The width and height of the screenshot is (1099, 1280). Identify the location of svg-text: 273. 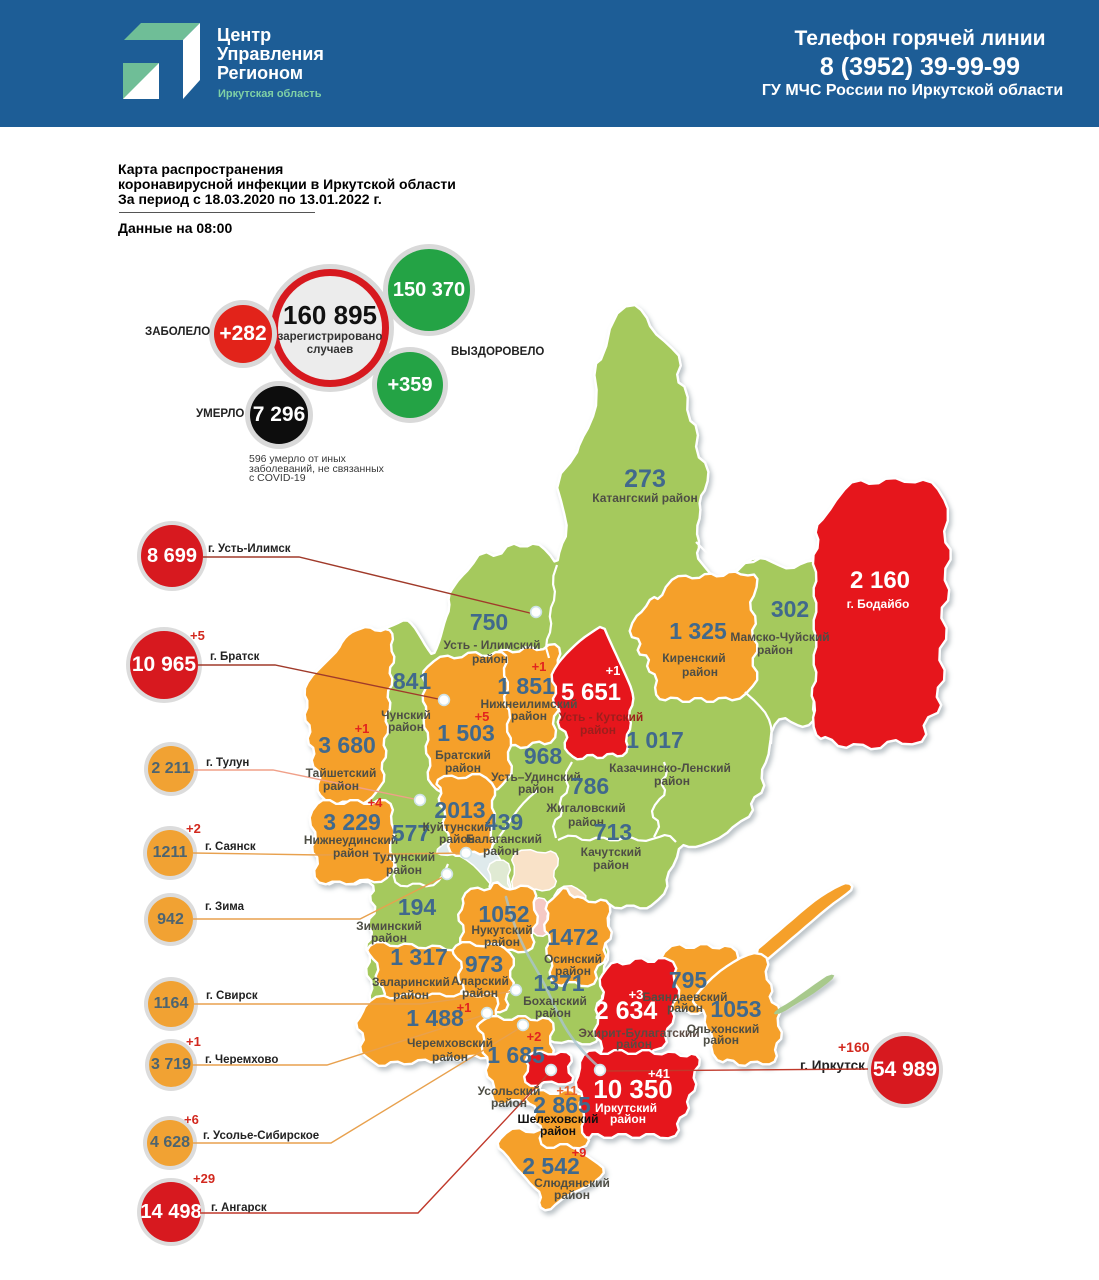
(645, 479).